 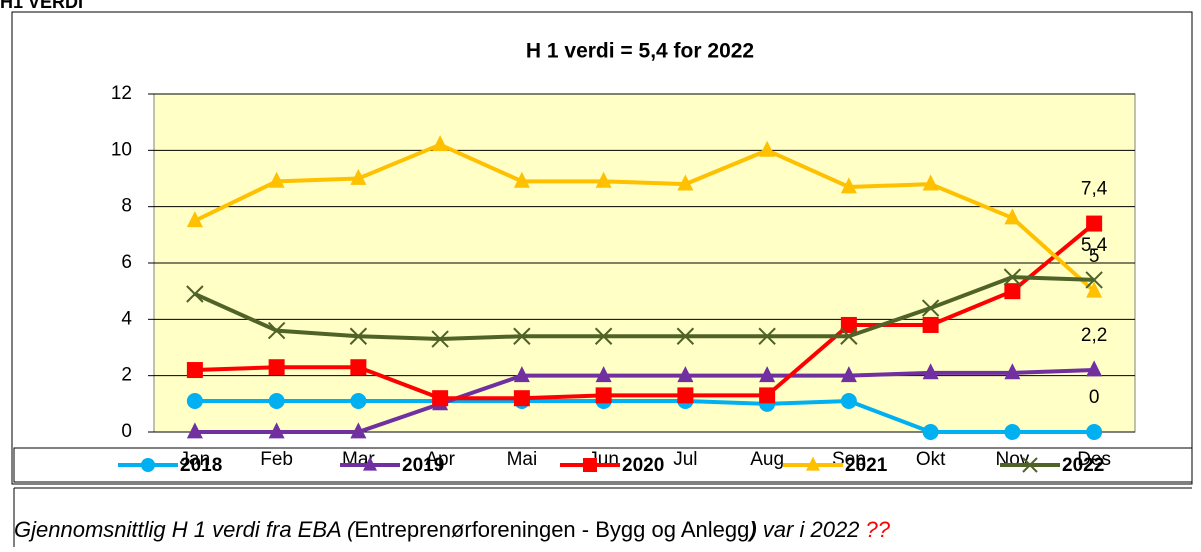 What do you see at coordinates (878, 529) in the screenshot?
I see `footer-part: ??` at bounding box center [878, 529].